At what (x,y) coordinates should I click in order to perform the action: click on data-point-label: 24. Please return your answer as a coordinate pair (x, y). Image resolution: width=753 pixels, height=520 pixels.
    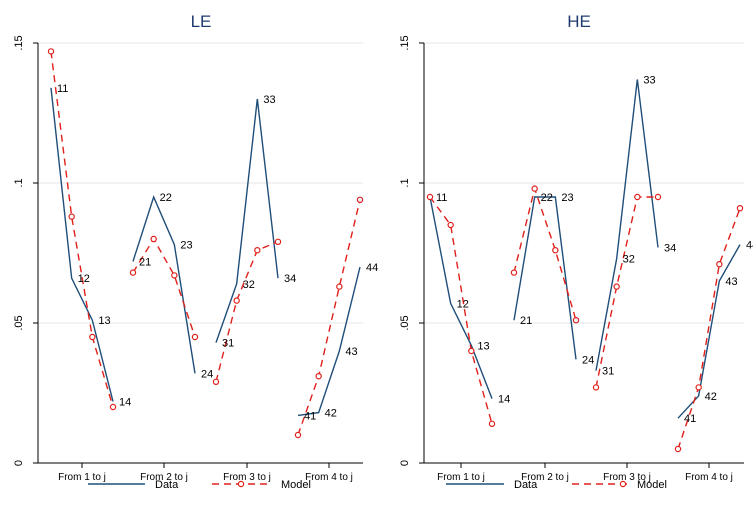
    Looking at the image, I should click on (588, 360).